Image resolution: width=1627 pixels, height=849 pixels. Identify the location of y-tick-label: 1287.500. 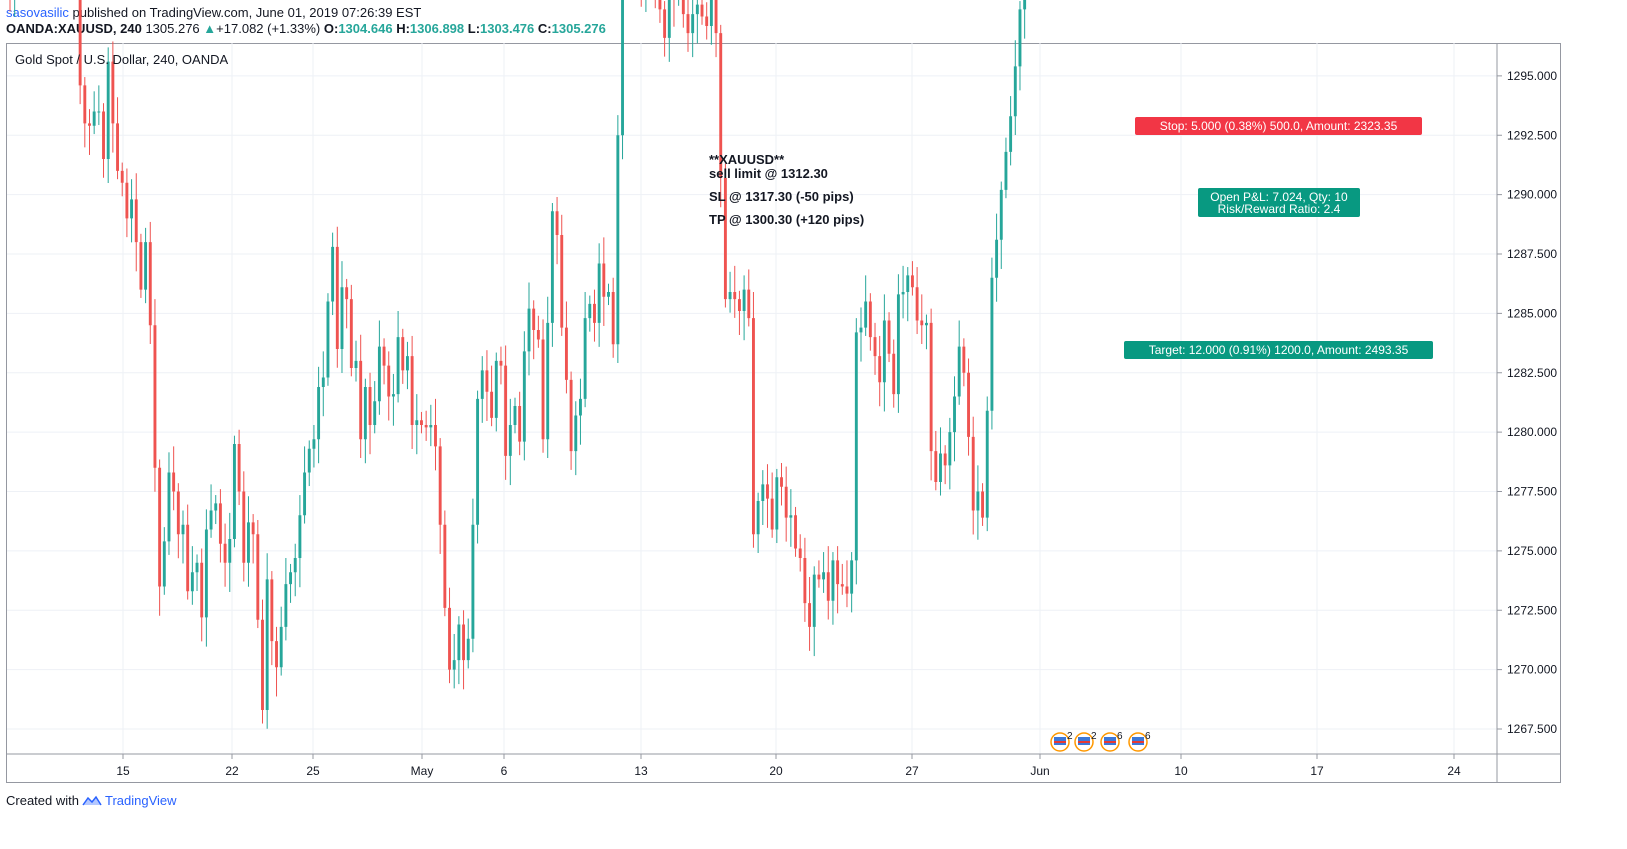
(1532, 254).